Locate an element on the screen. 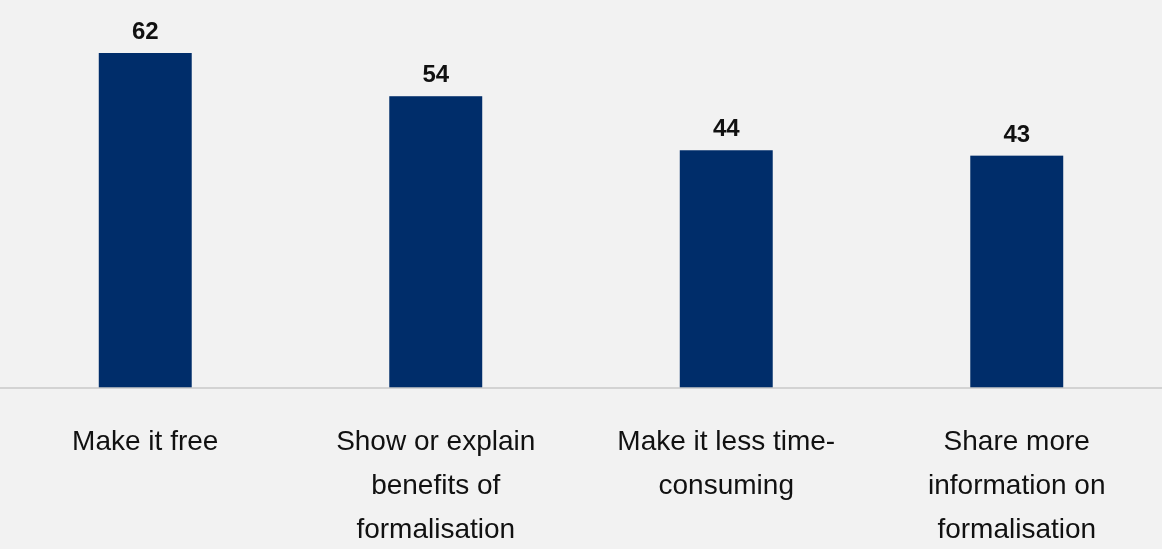 The height and width of the screenshot is (549, 1162). x-tick-label: Make it free is located at coordinates (145, 440).